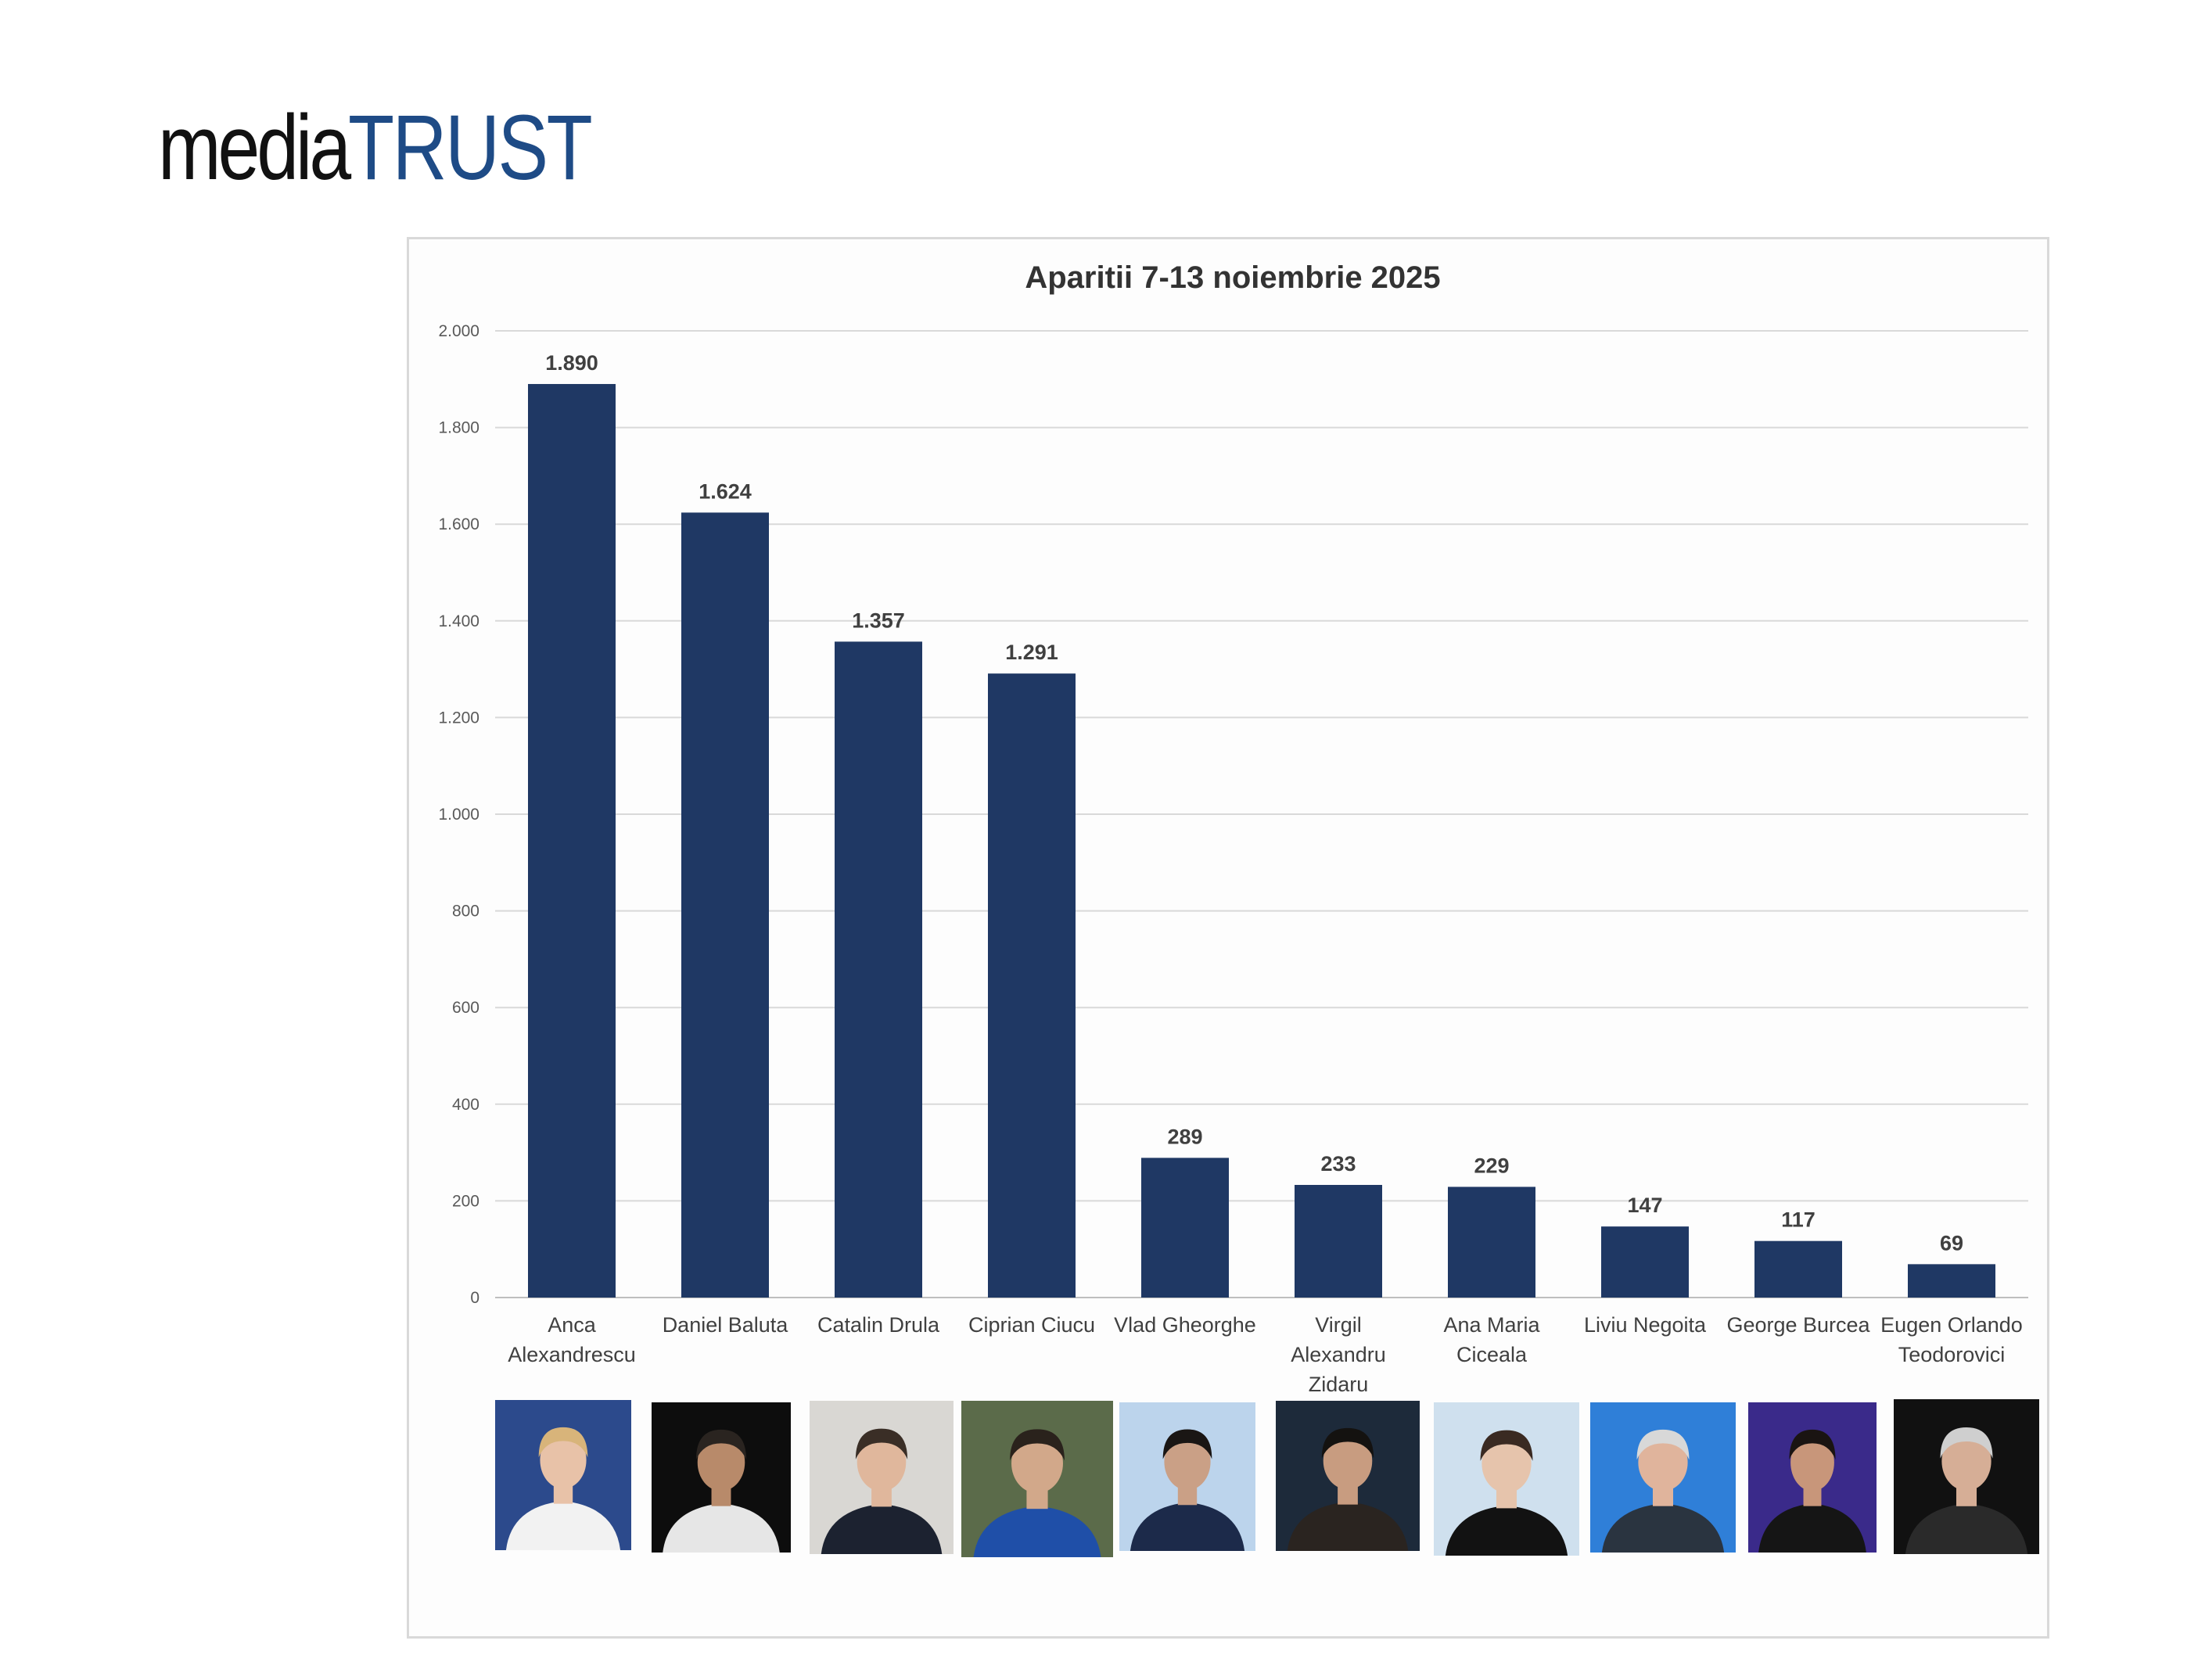 This screenshot has width=2198, height=1680. Describe the element at coordinates (1645, 1205) in the screenshot. I see `data-label: 147` at that location.